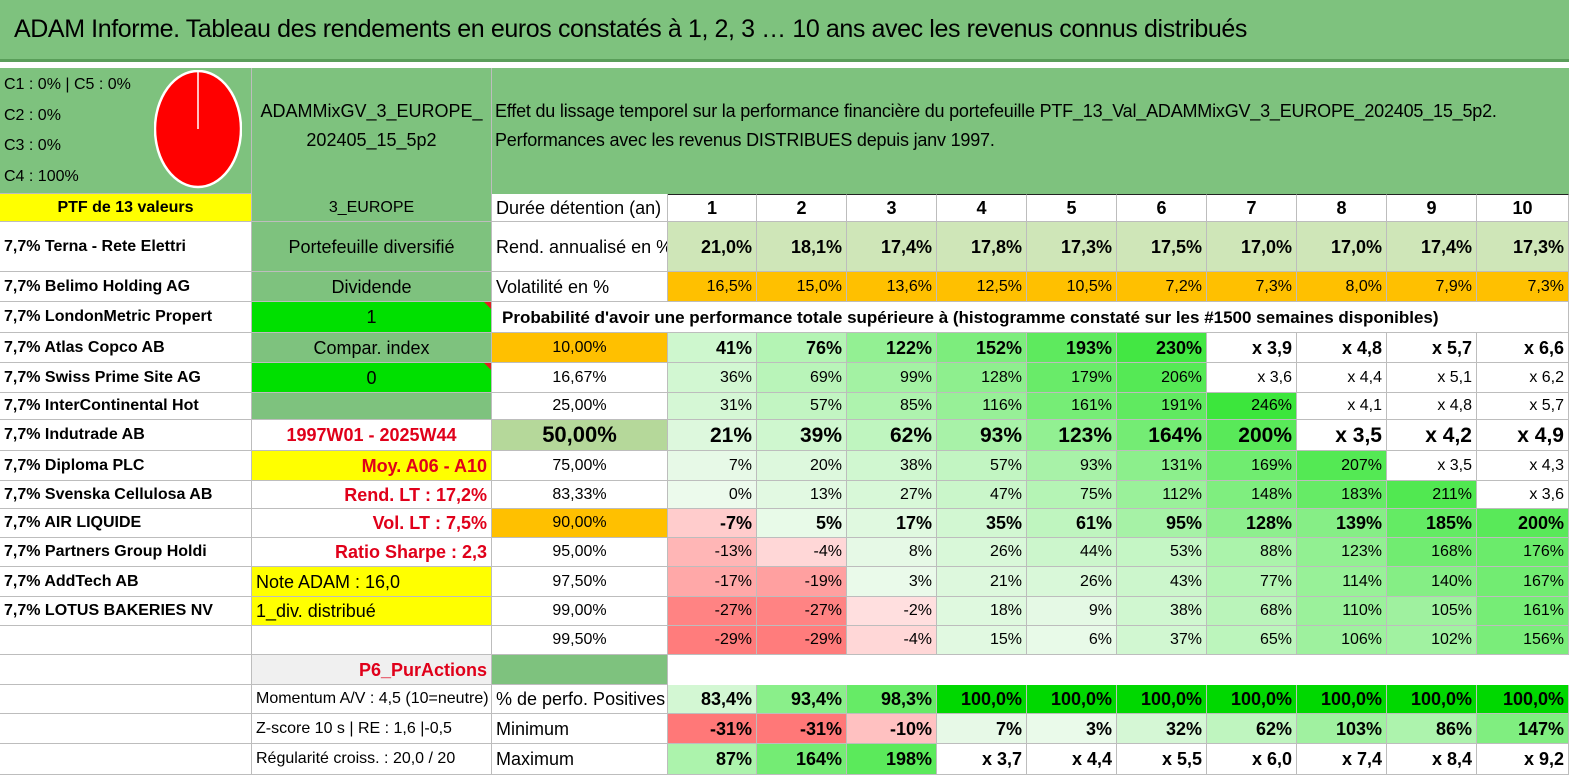  Describe the element at coordinates (892, 348) in the screenshot. I see `perf-q1-3y: 122%` at that location.